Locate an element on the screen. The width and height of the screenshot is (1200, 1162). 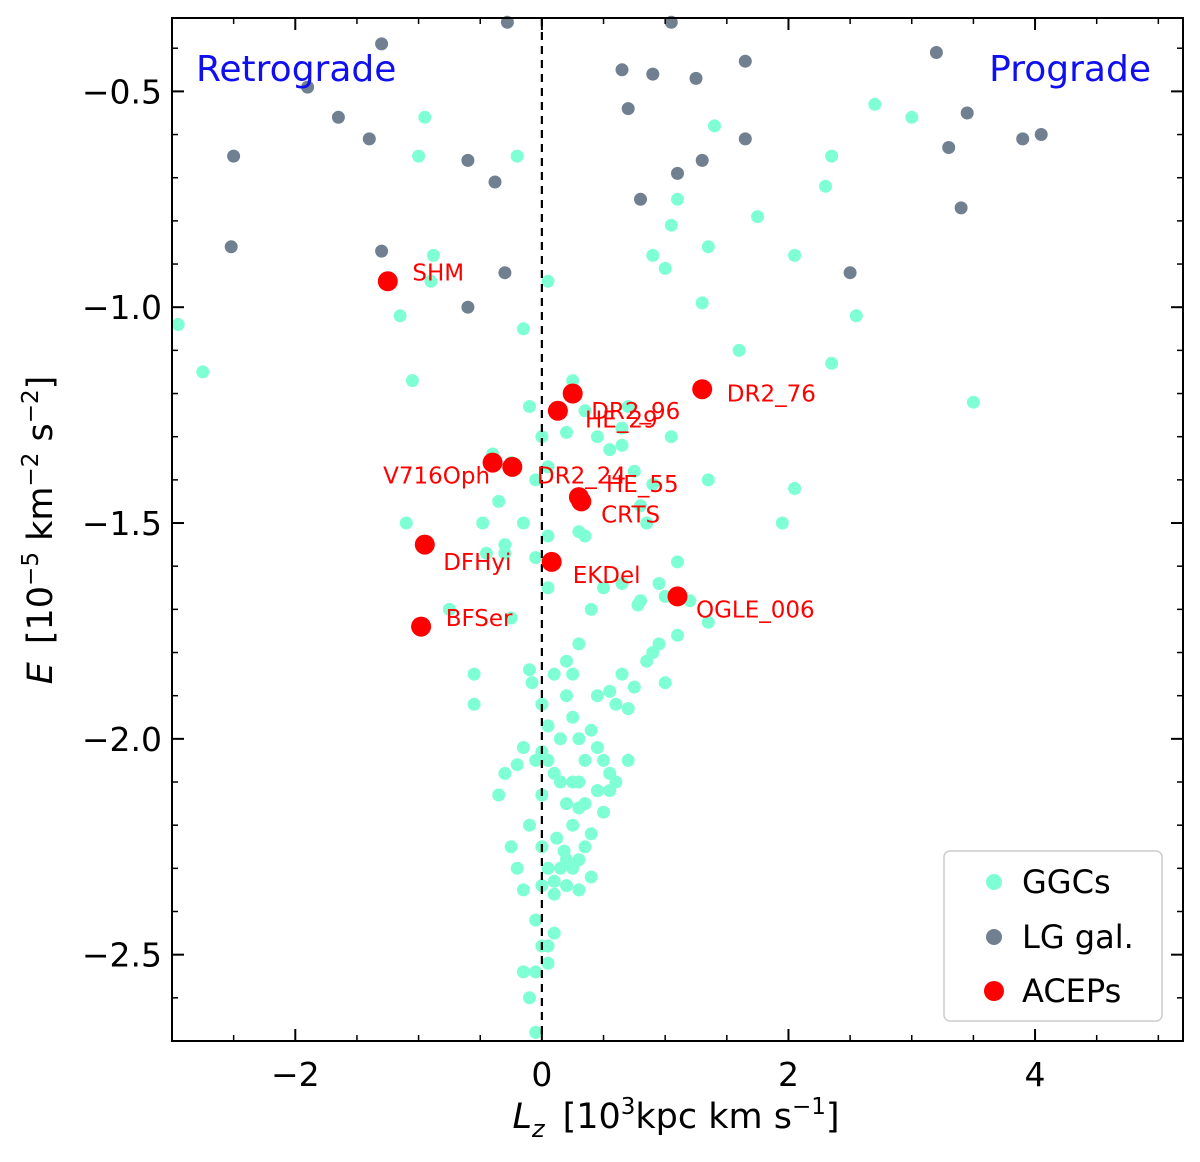
acep-label: DR2_76 is located at coordinates (771, 395).